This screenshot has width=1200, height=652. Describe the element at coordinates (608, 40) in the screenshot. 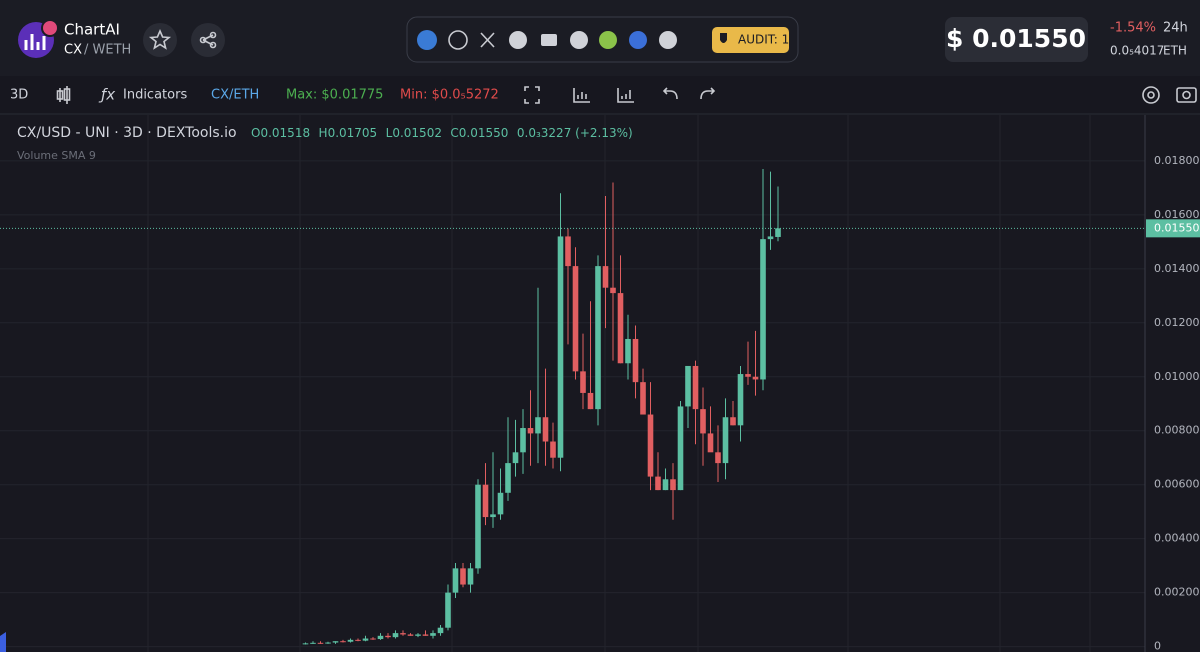

I see `coingecko-link` at that location.